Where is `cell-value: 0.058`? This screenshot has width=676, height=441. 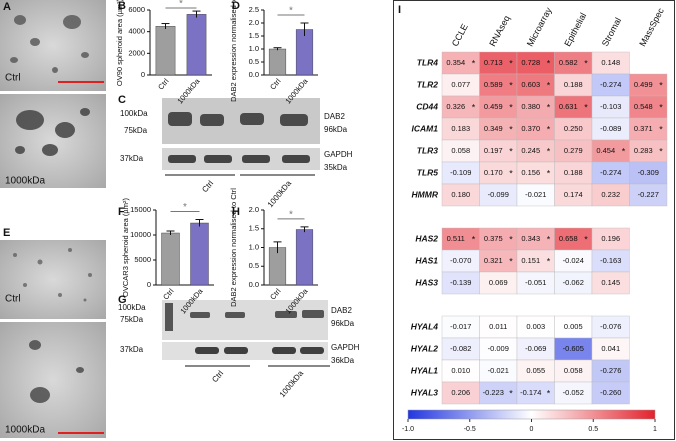 cell-value: 0.058 is located at coordinates (573, 370).